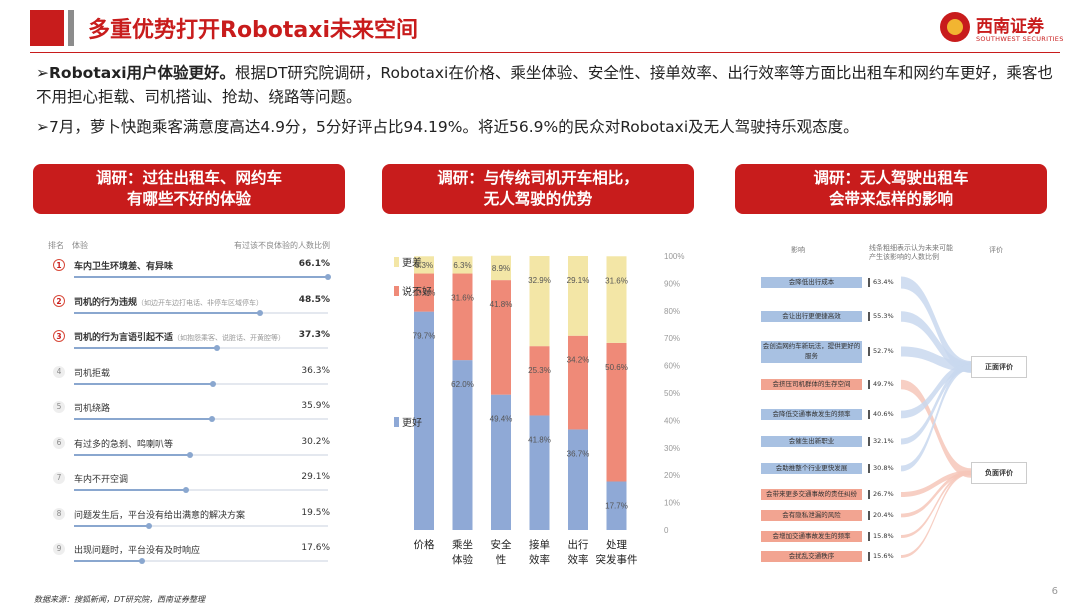 The image size is (1080, 608). What do you see at coordinates (59, 513) in the screenshot?
I see `rank-badge: 8` at bounding box center [59, 513].